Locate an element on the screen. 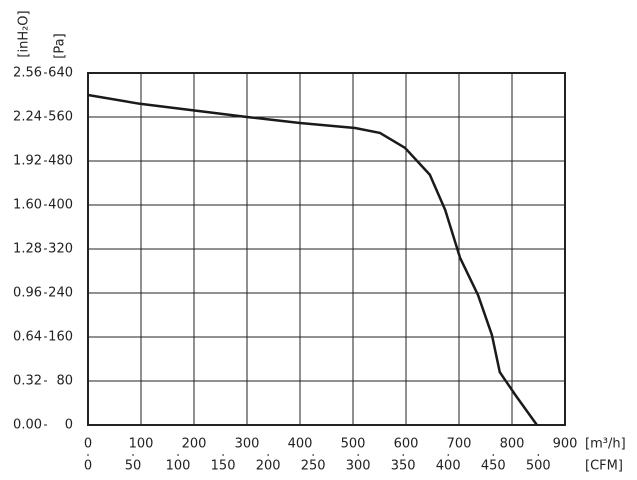 Image resolution: width=637 pixels, height=480 pixels. x2-tick-label: 250 is located at coordinates (313, 466).